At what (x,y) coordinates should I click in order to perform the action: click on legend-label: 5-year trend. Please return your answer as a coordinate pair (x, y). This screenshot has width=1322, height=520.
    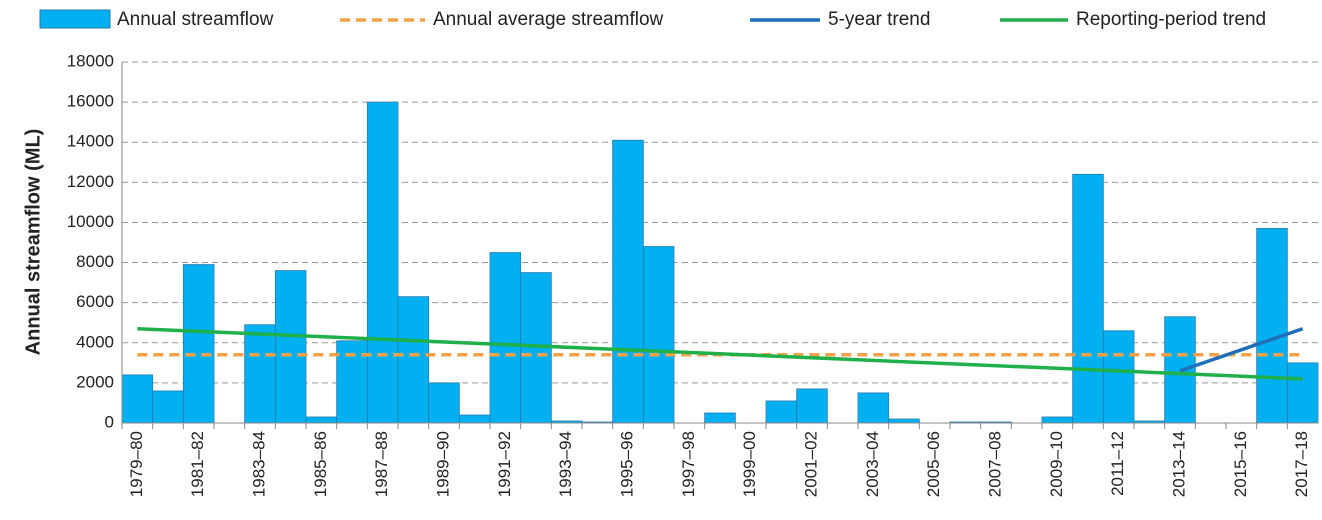
    Looking at the image, I should click on (879, 19).